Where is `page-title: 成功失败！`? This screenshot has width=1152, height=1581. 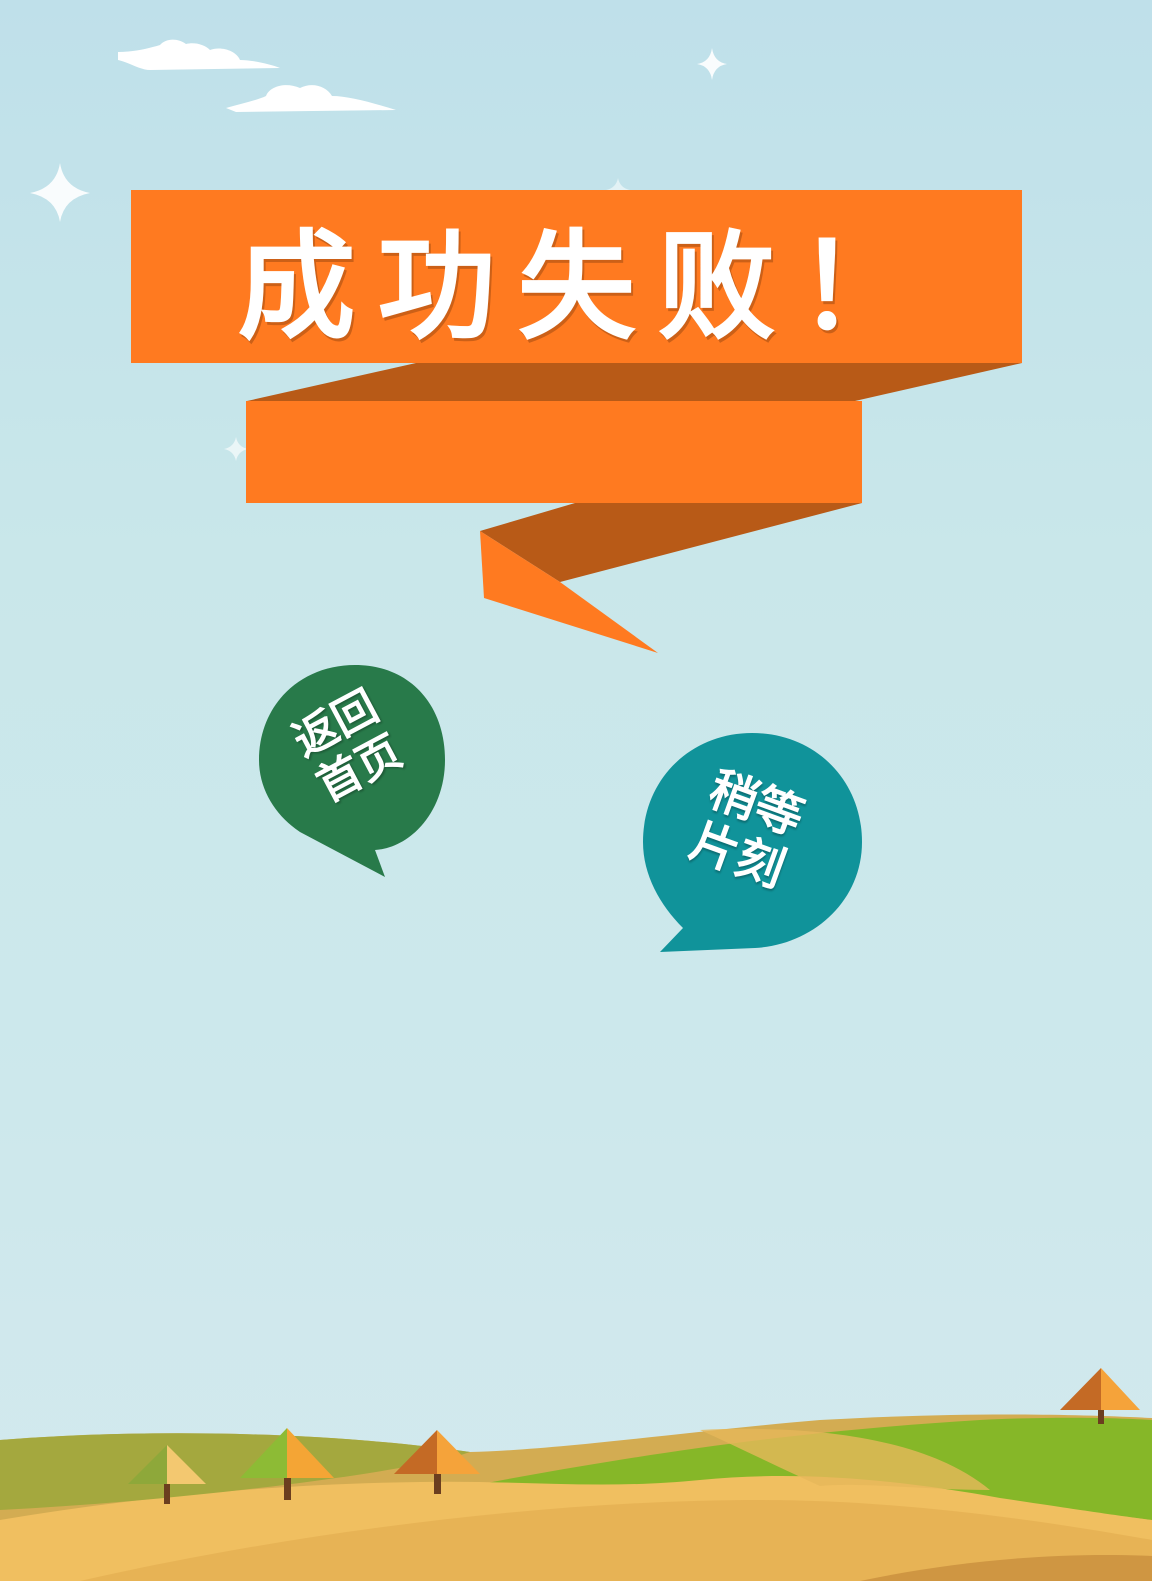
page-title: 成功失败！ is located at coordinates (587, 287).